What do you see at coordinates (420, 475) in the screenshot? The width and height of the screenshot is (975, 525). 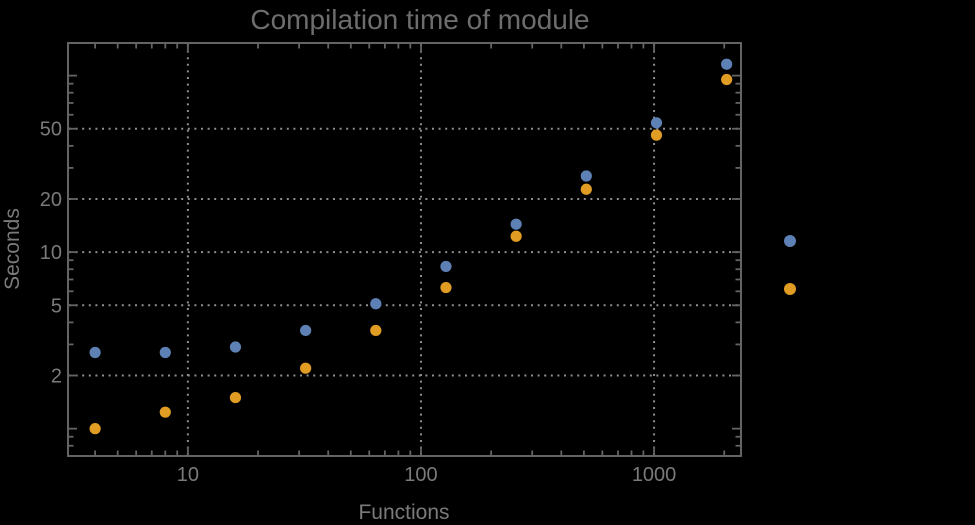 I see `x-tick-label: 100` at bounding box center [420, 475].